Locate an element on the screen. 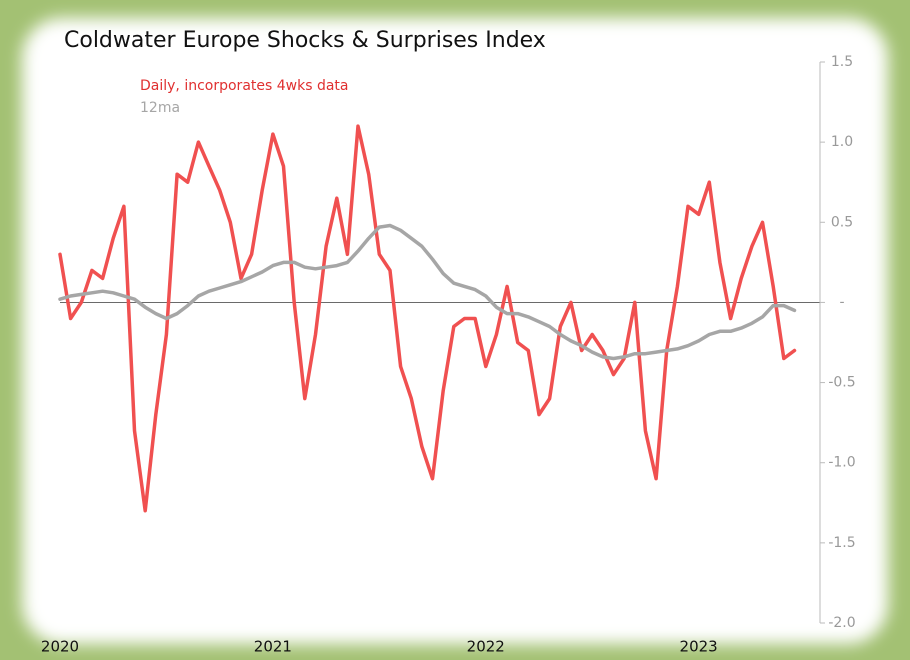  x-tick-label: 2021 is located at coordinates (273, 647).